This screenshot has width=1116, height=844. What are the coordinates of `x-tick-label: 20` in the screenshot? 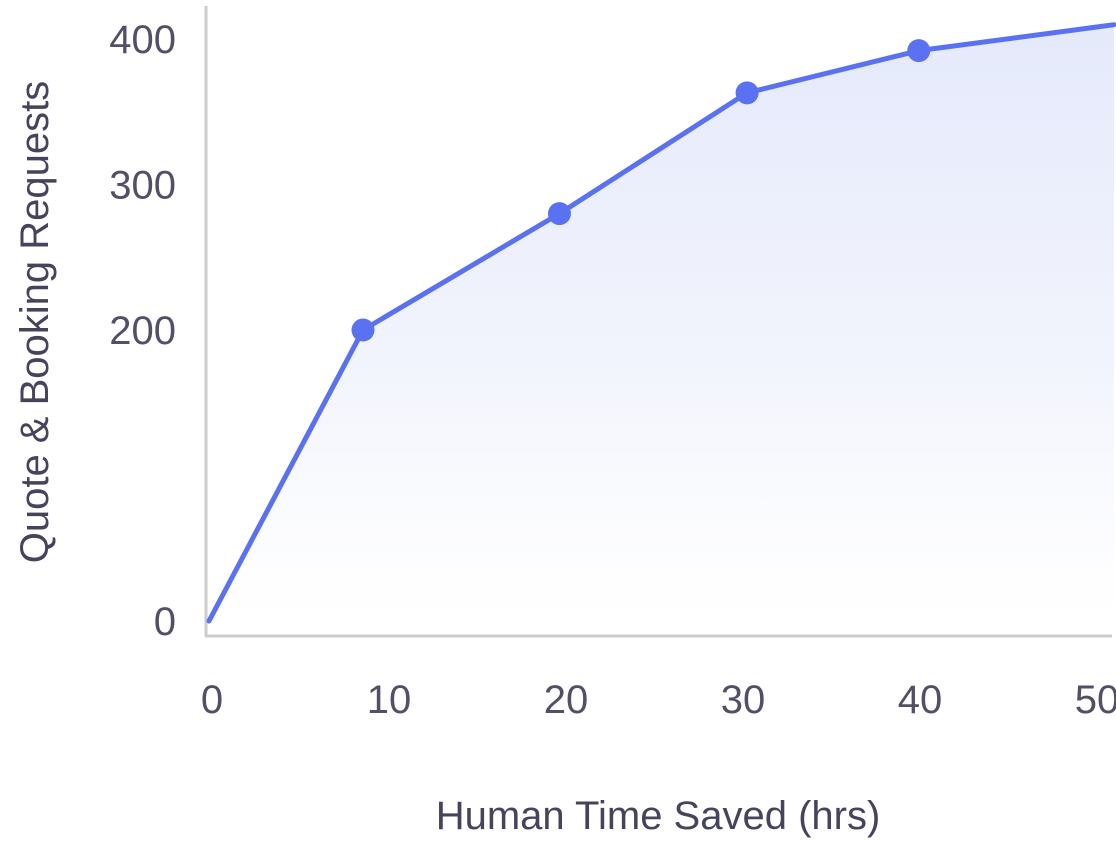 It's located at (566, 700).